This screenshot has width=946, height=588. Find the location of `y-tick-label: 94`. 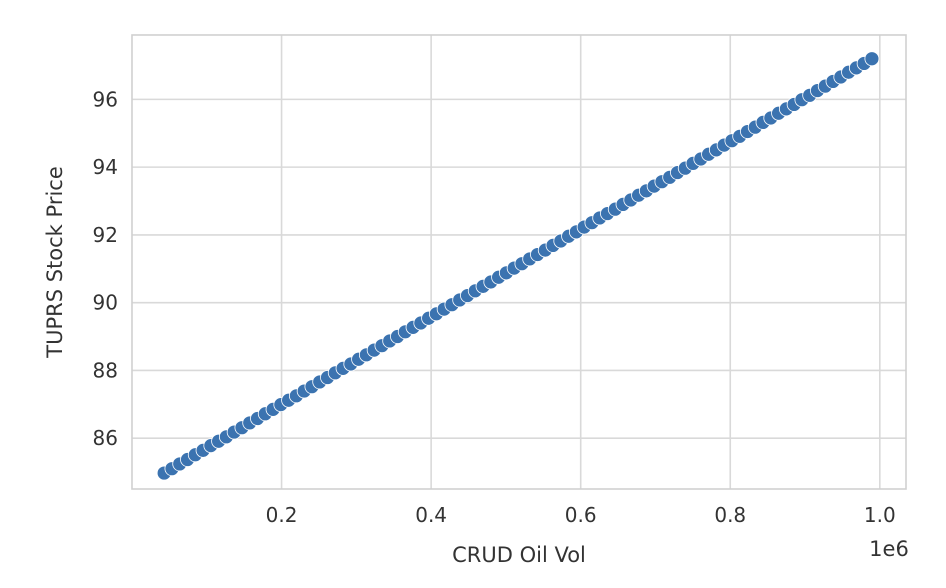

y-tick-label: 94 is located at coordinates (105, 167).